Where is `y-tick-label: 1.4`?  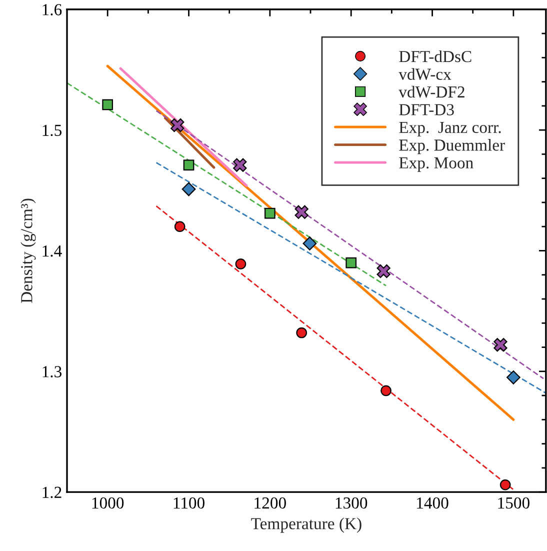
y-tick-label: 1.4 is located at coordinates (52, 251).